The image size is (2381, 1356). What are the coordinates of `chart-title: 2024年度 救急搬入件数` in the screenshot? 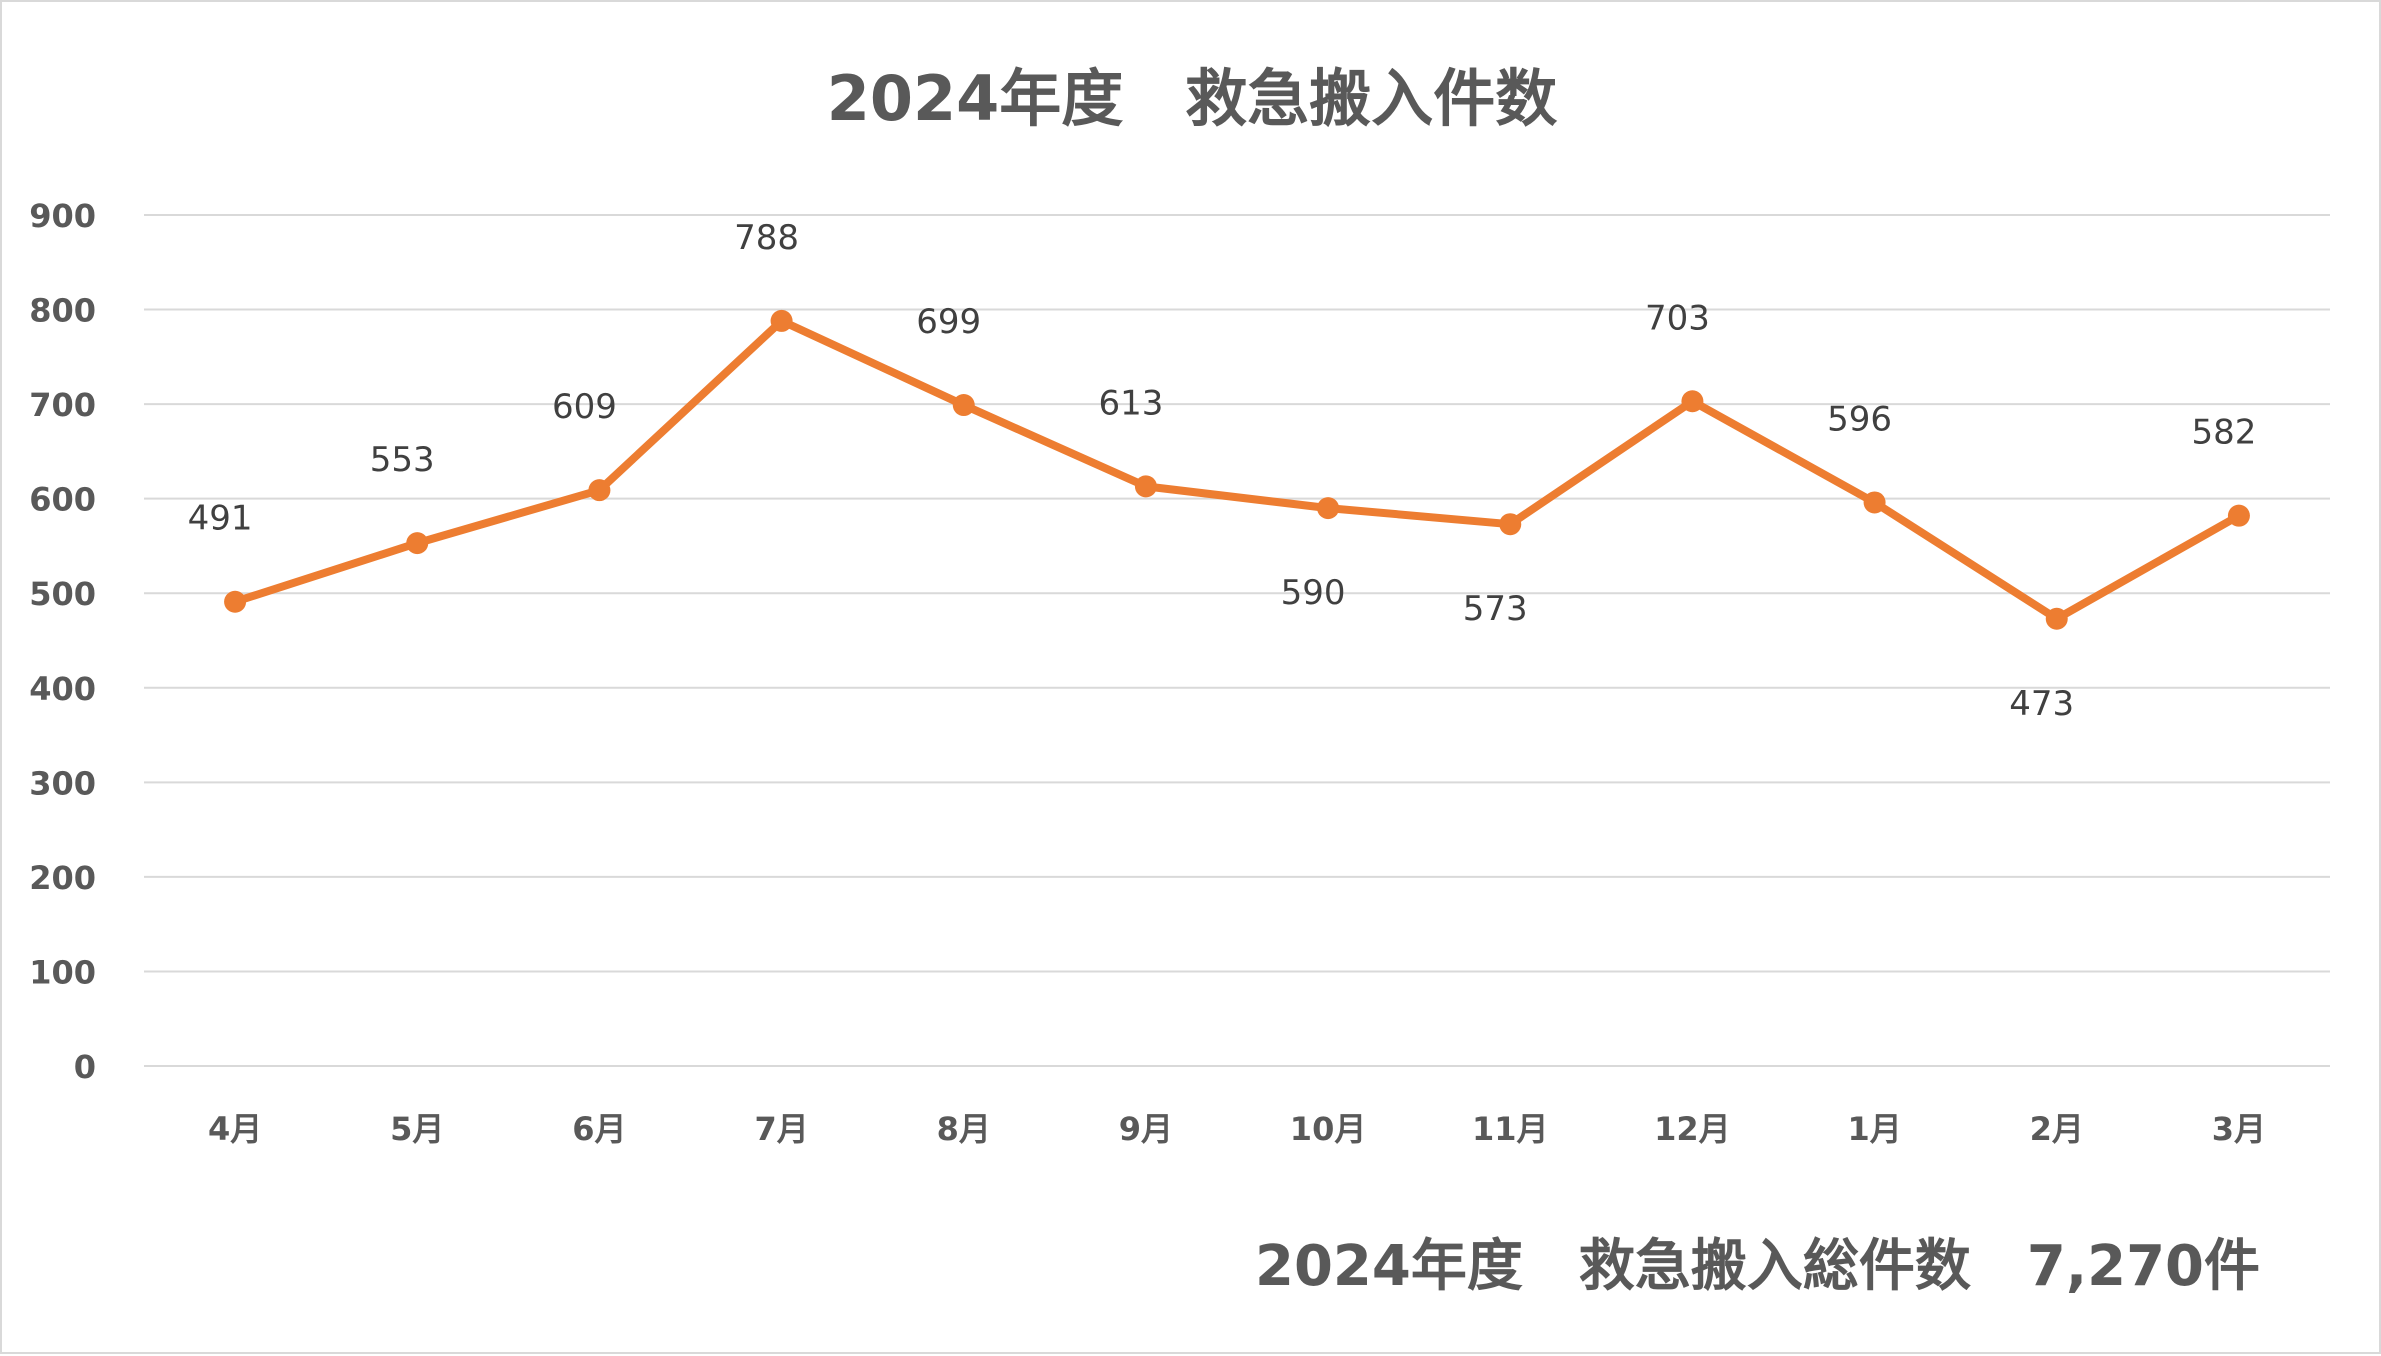 It's located at (1192, 98).